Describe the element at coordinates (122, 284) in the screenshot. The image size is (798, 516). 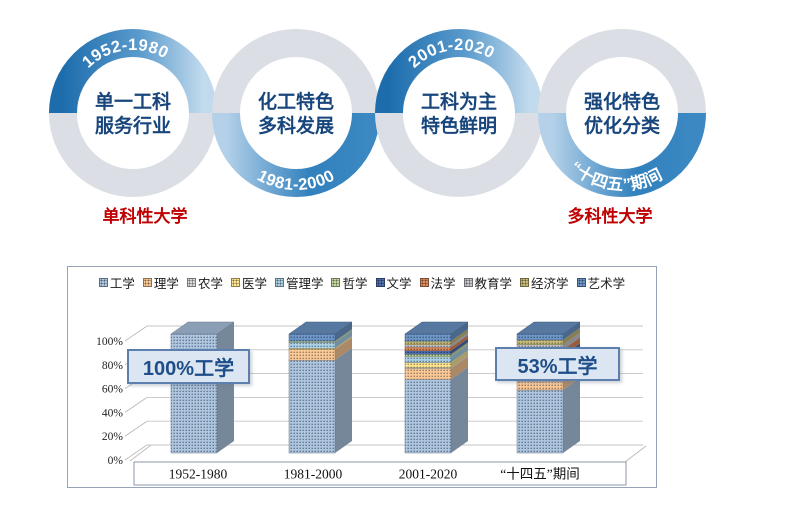
I see `legend-label: 工学` at that location.